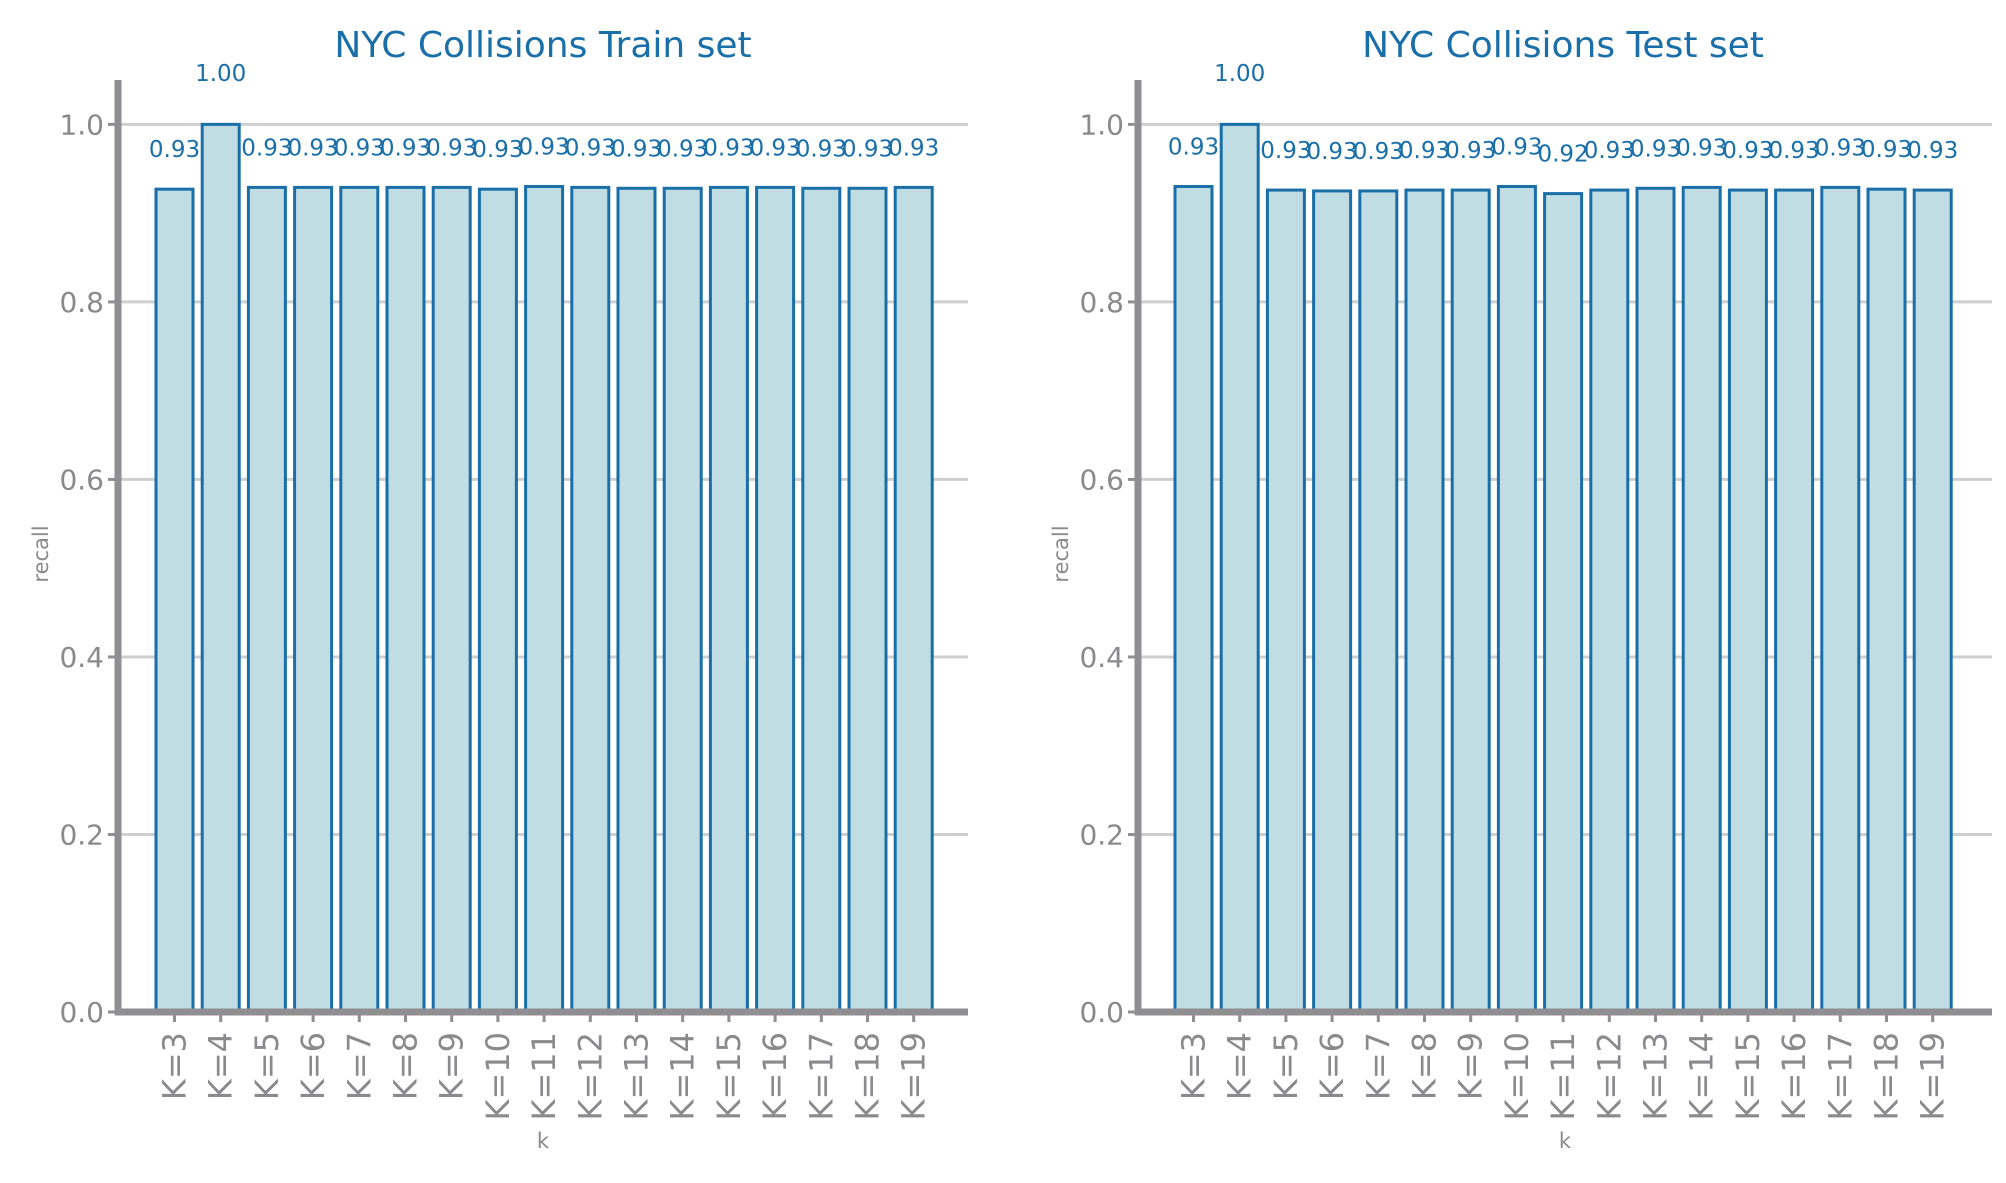 The width and height of the screenshot is (2006, 1183). Describe the element at coordinates (1101, 834) in the screenshot. I see `y-tick-label: 0.2` at that location.